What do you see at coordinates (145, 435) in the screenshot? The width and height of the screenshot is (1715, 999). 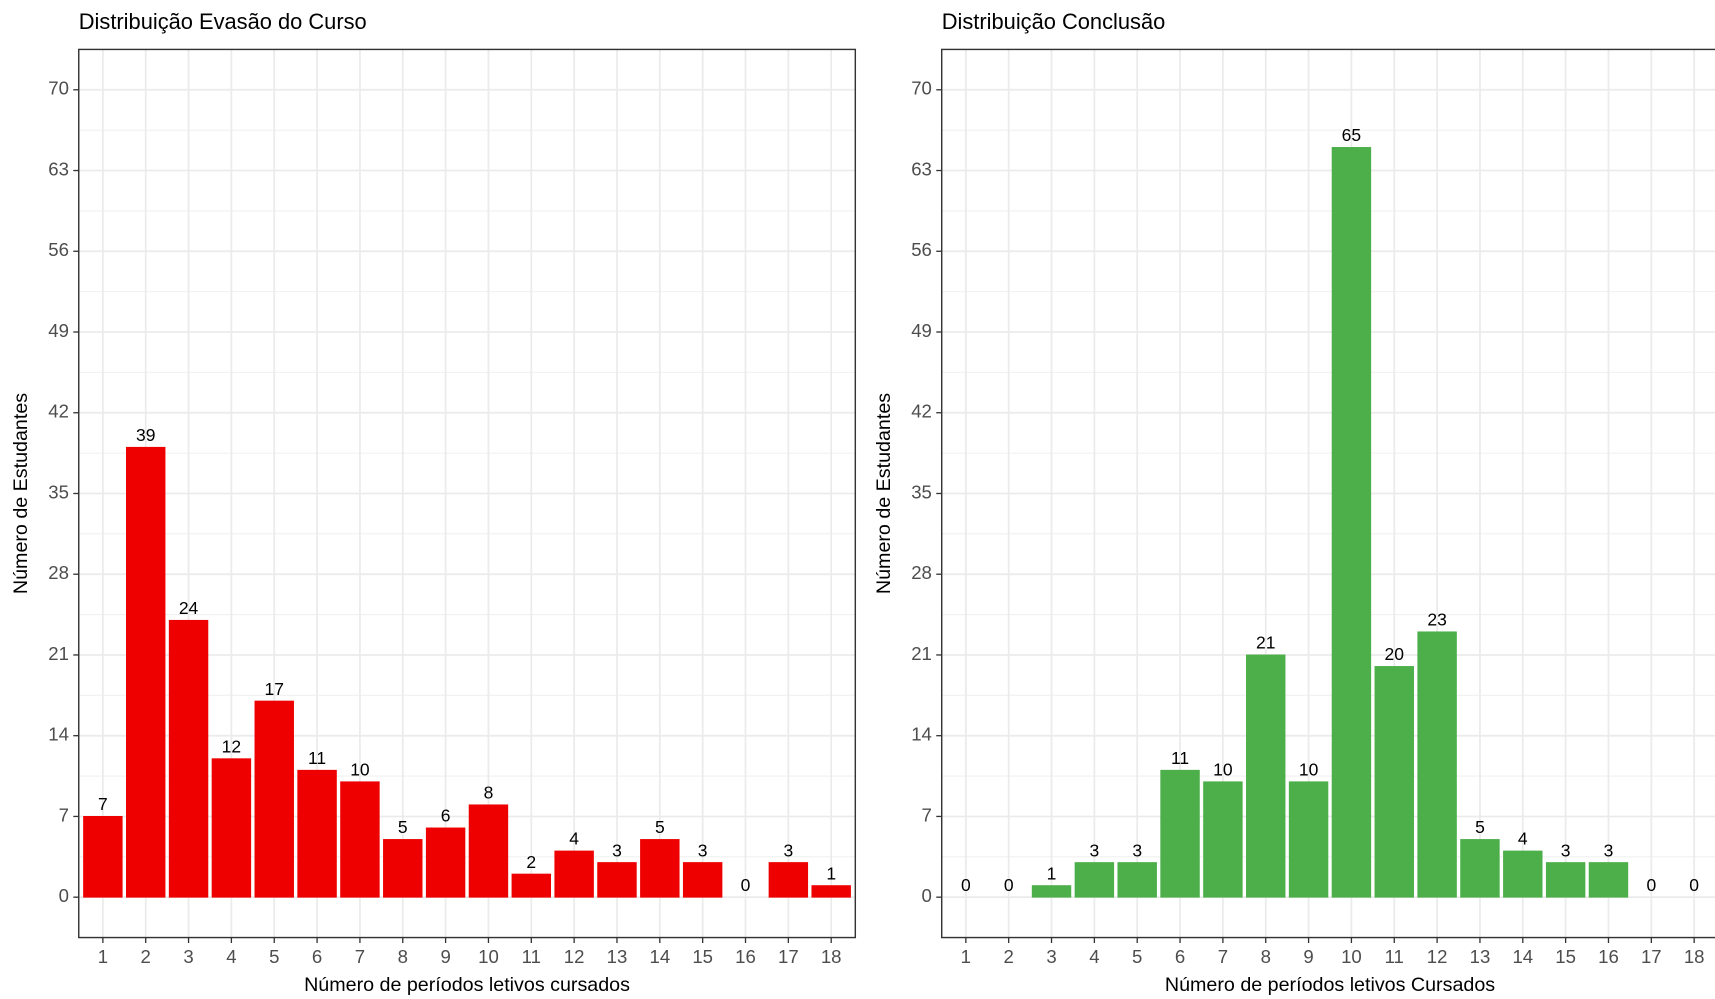 I see `value-label: 39` at bounding box center [145, 435].